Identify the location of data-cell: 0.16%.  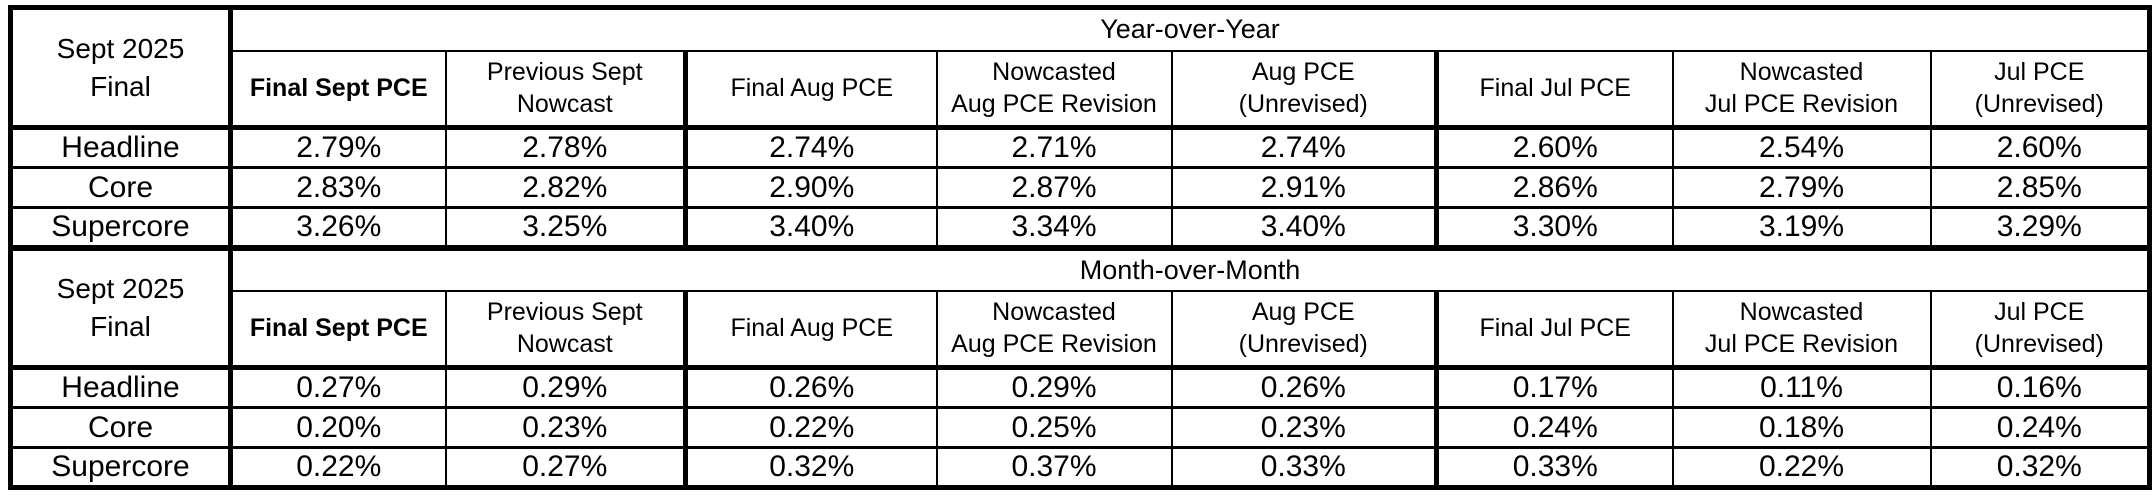
(2040, 387).